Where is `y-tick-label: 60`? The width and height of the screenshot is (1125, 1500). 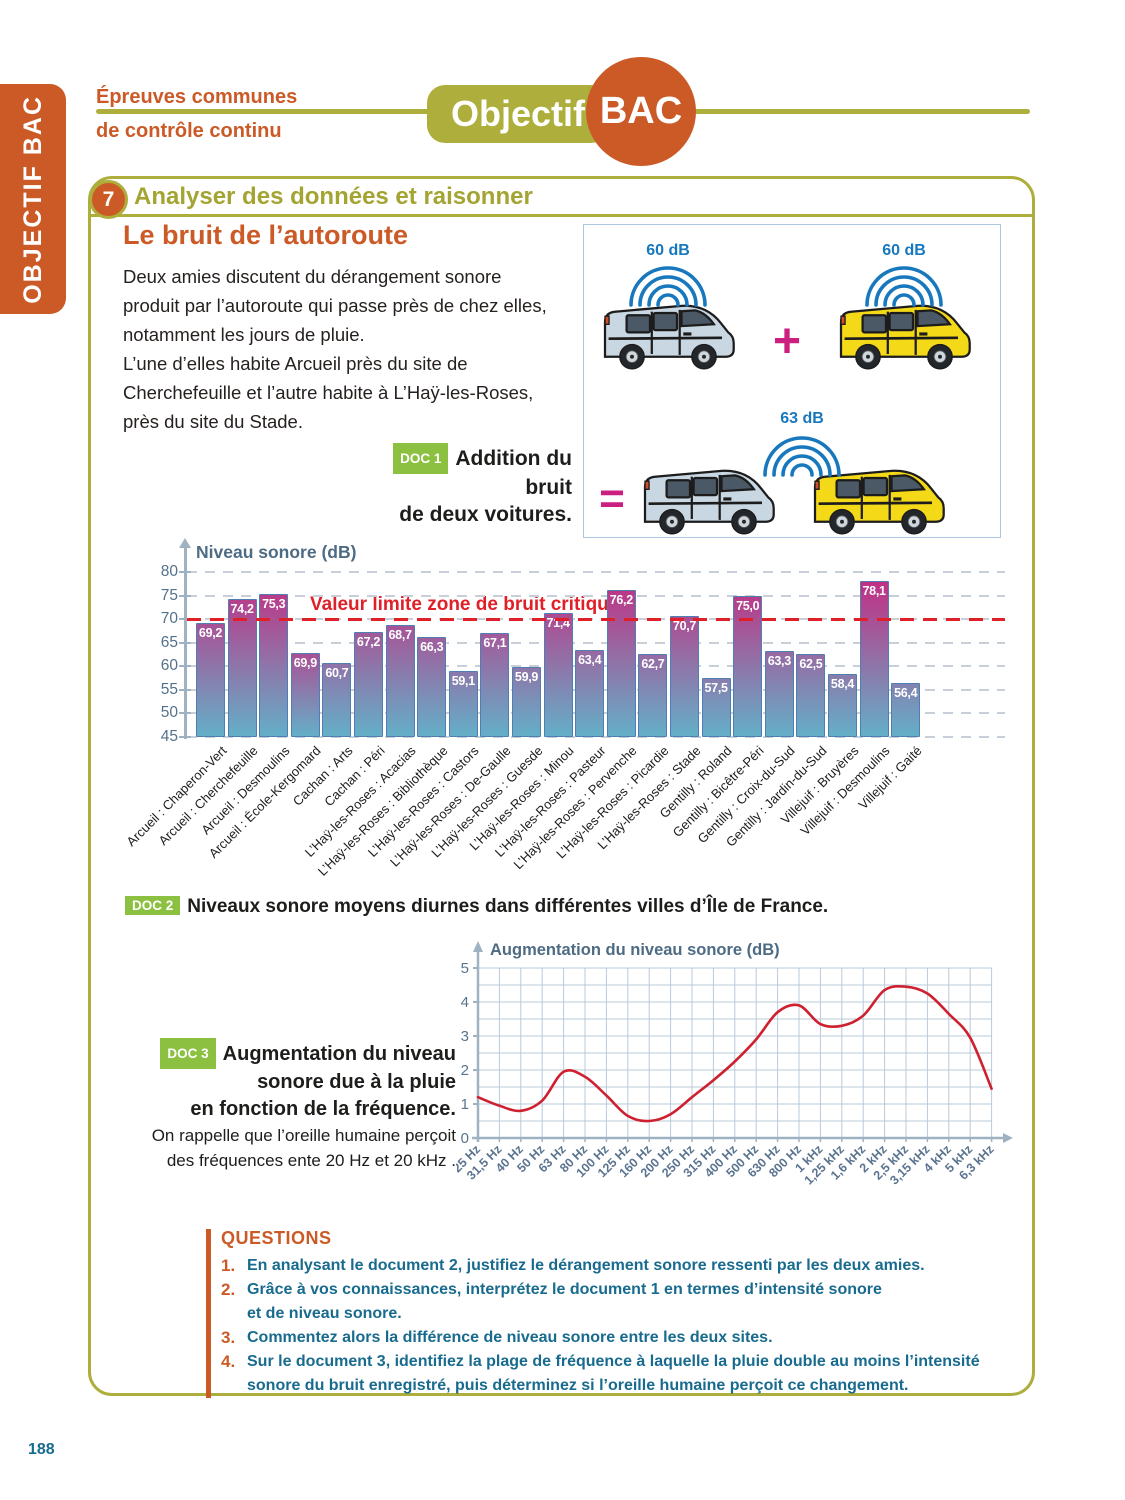
y-tick-label: 60 is located at coordinates (169, 666).